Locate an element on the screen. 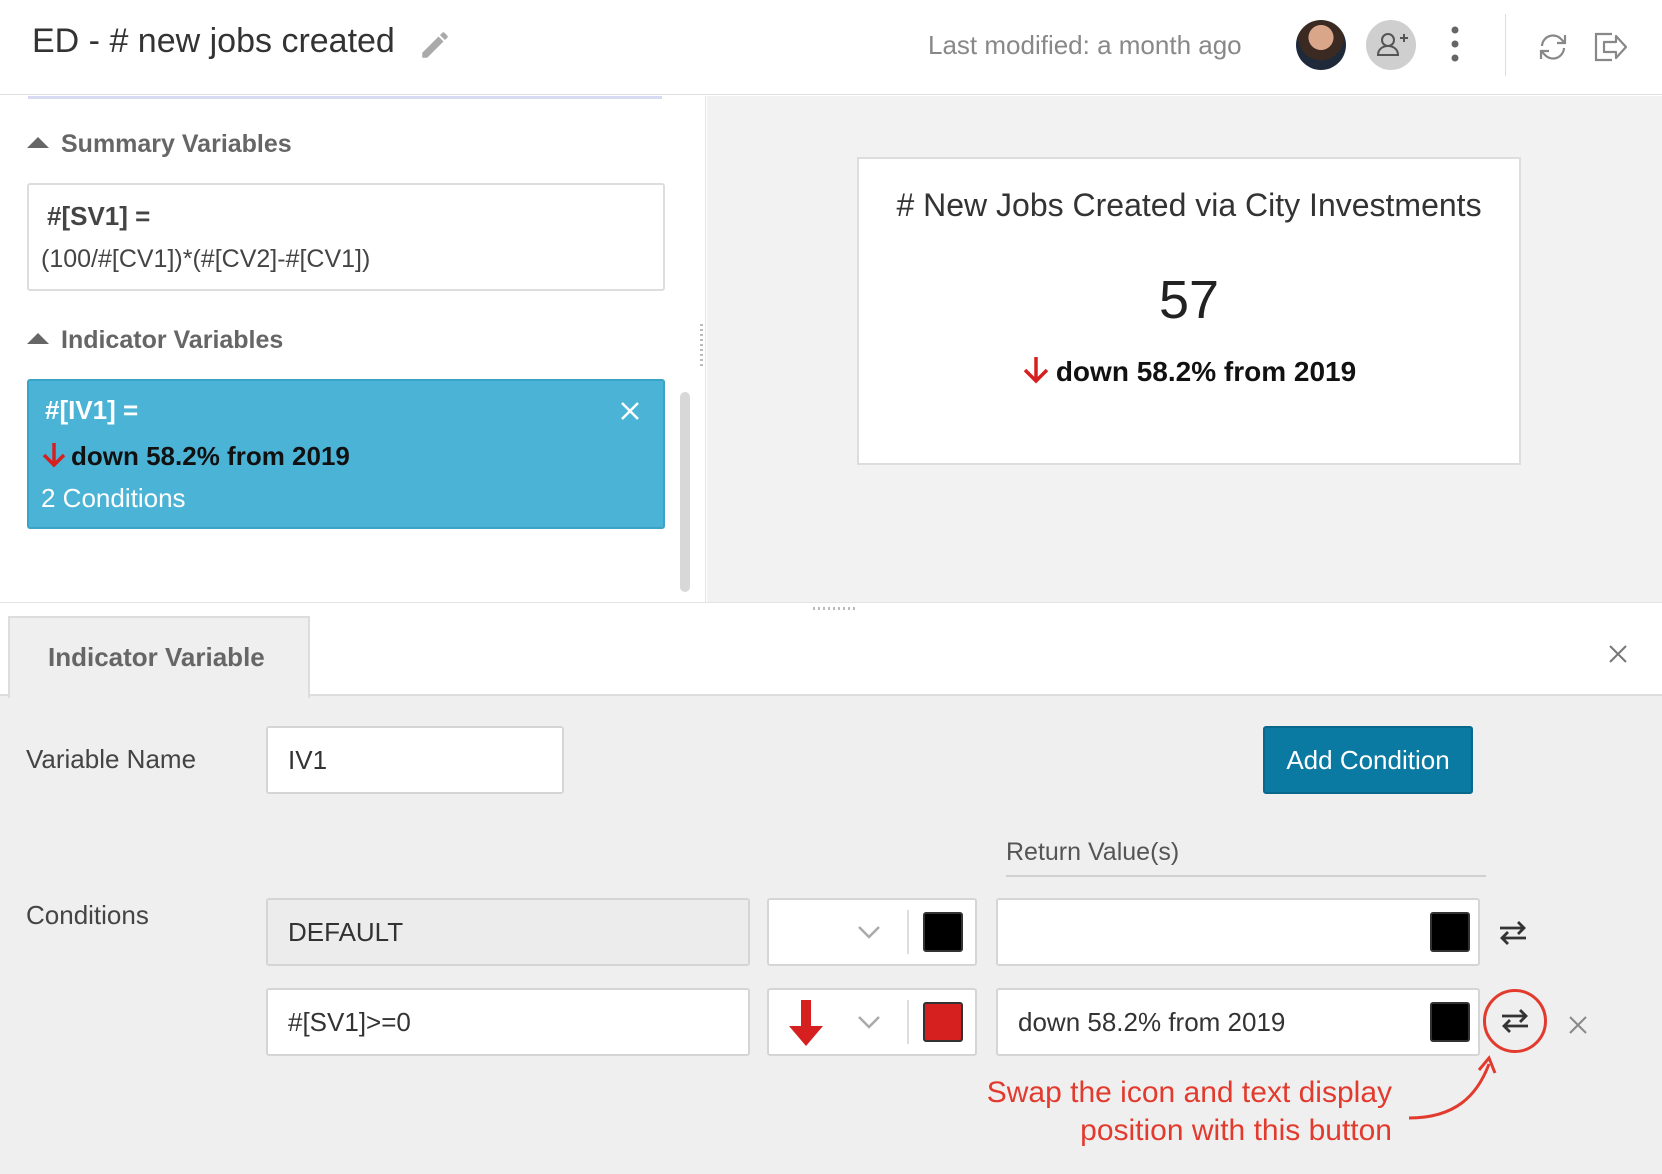 This screenshot has height=1174, width=1662. page-title: ED - # new jobs created is located at coordinates (213, 41).